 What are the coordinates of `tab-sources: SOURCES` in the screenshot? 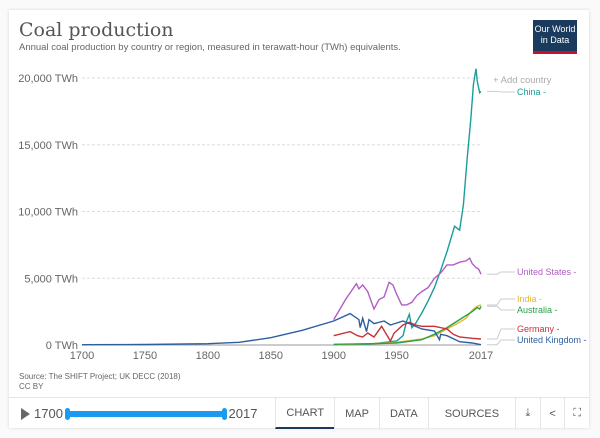 It's located at (471, 413).